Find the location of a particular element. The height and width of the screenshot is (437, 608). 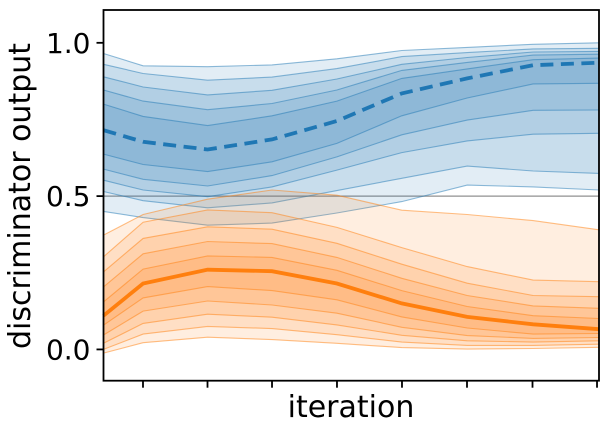

orange-band-q40-q60 is located at coordinates (351, 295).